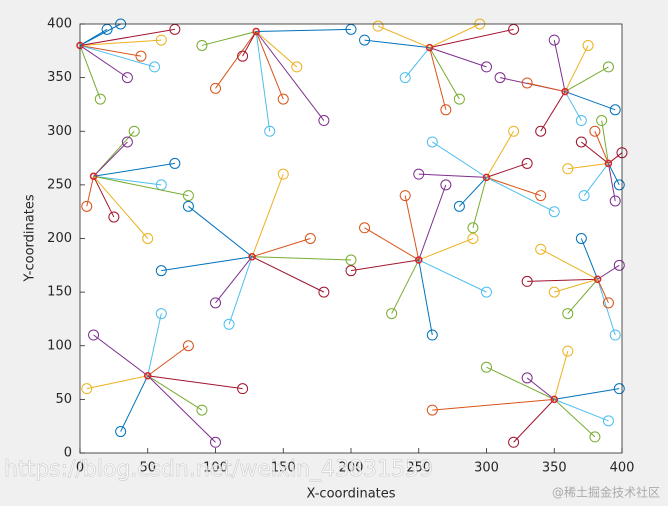  I want to click on y-tick-label: 100, so click(59, 345).